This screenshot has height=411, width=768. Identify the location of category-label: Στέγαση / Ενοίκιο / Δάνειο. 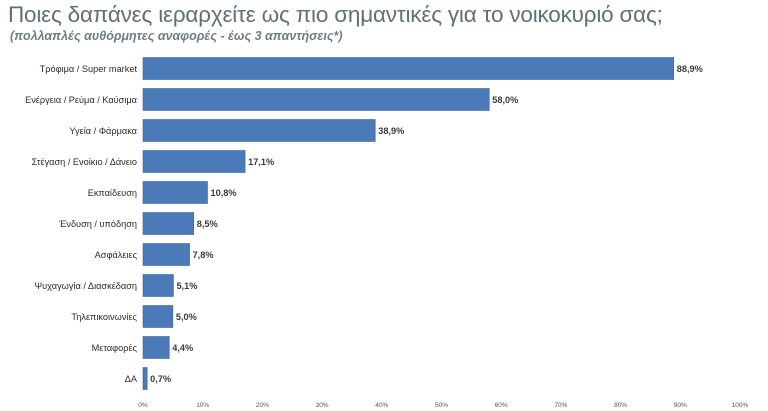
(84, 162).